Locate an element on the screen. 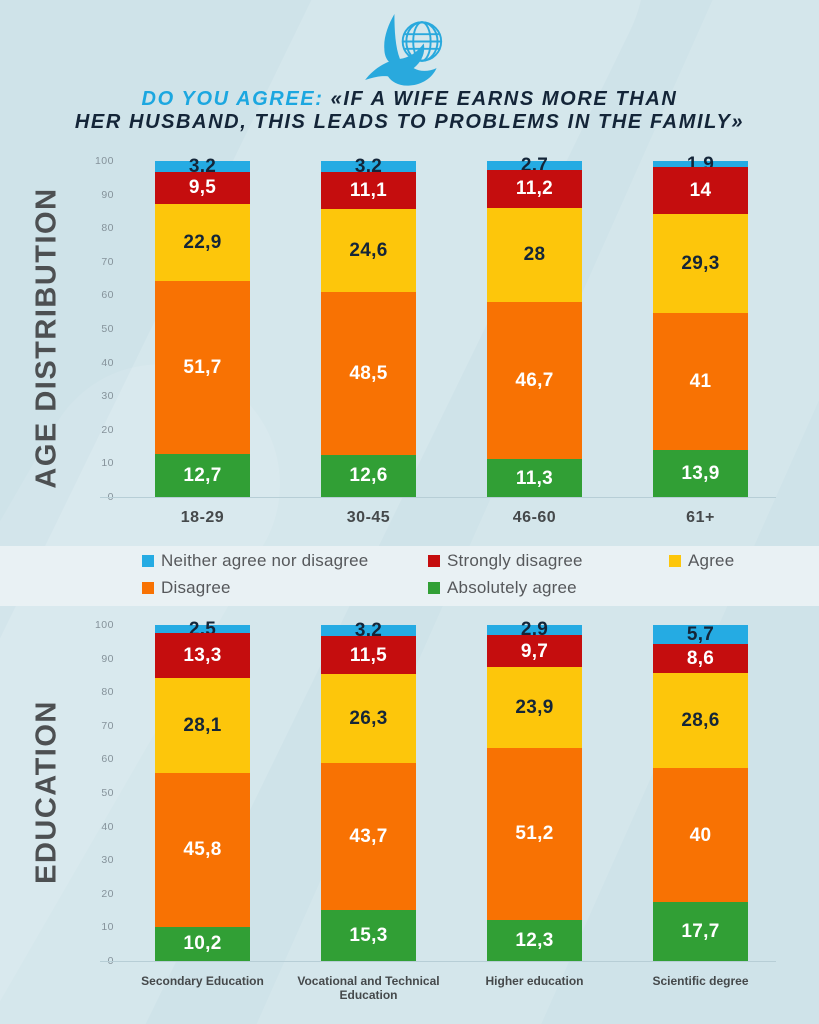  bar-segment-disagree: 48,5 is located at coordinates (368, 373).